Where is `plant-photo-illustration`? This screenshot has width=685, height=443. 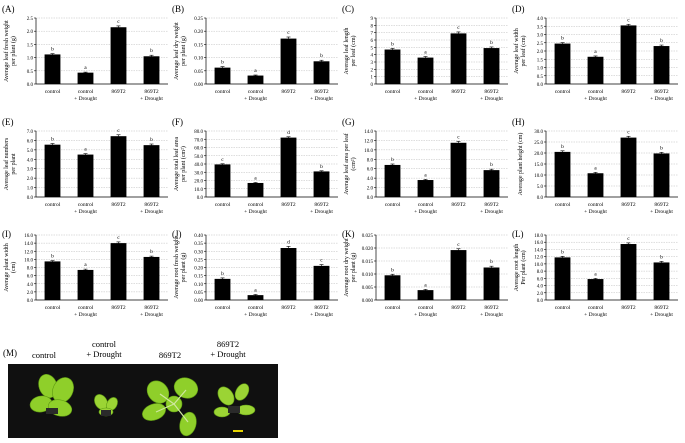 plant-photo-illustration is located at coordinates (142, 405).